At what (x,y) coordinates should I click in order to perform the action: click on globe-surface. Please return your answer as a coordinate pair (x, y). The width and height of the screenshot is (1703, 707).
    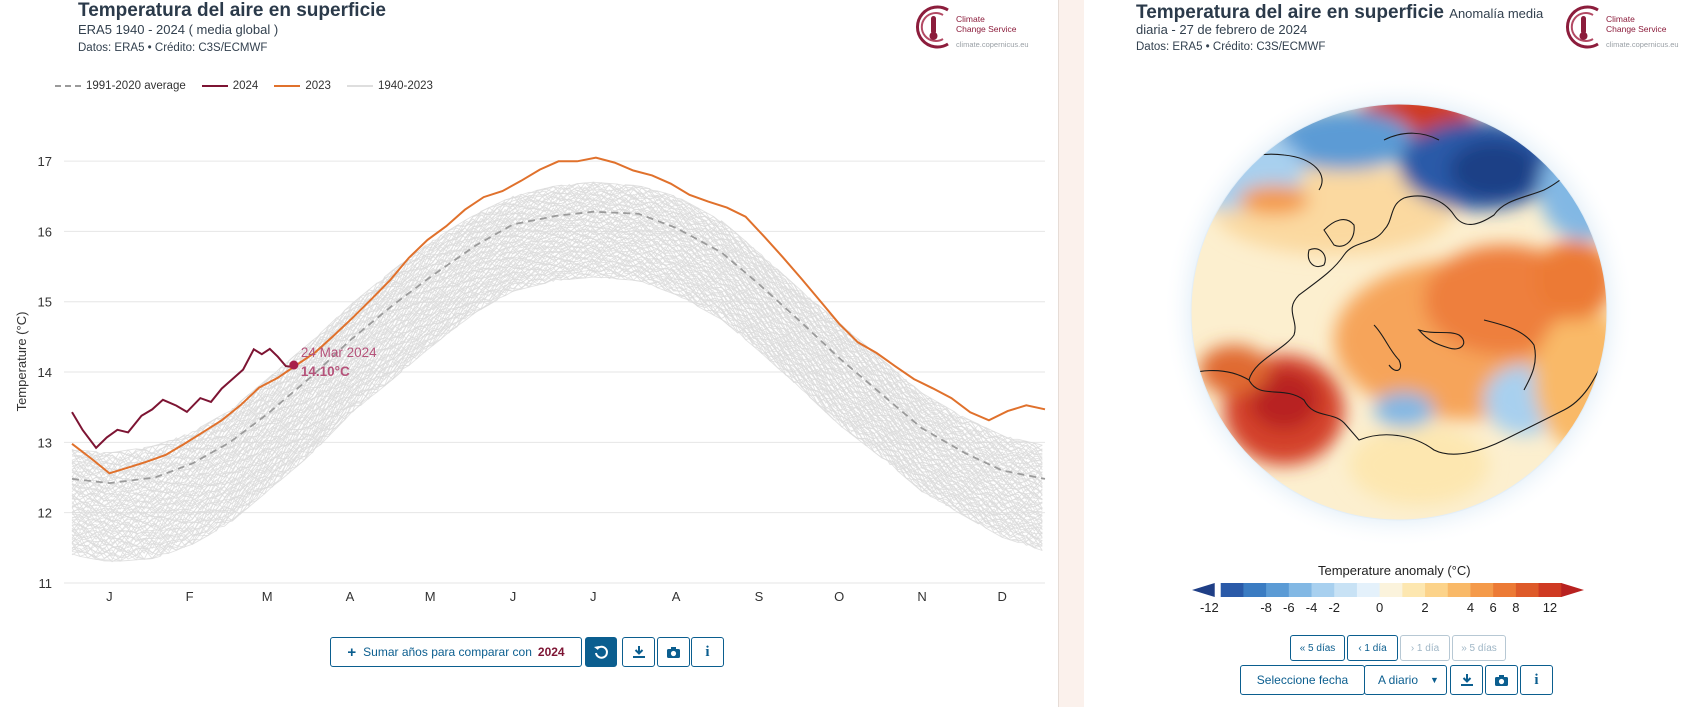
    Looking at the image, I should click on (1399, 312).